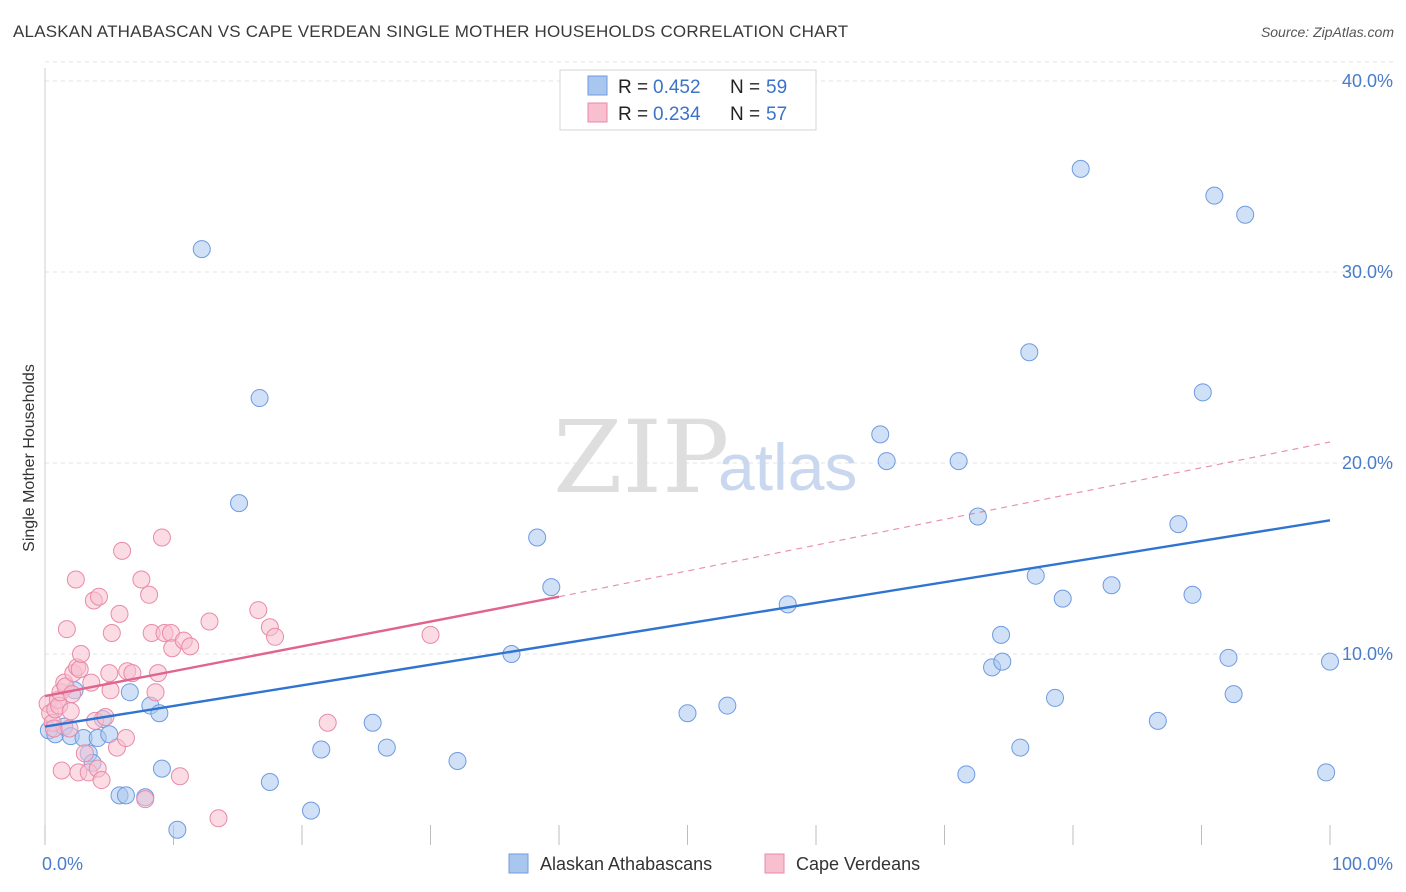 This screenshot has width=1406, height=892. What do you see at coordinates (633, 87) in the screenshot?
I see `legend-r-label-blue: R =` at bounding box center [633, 87].